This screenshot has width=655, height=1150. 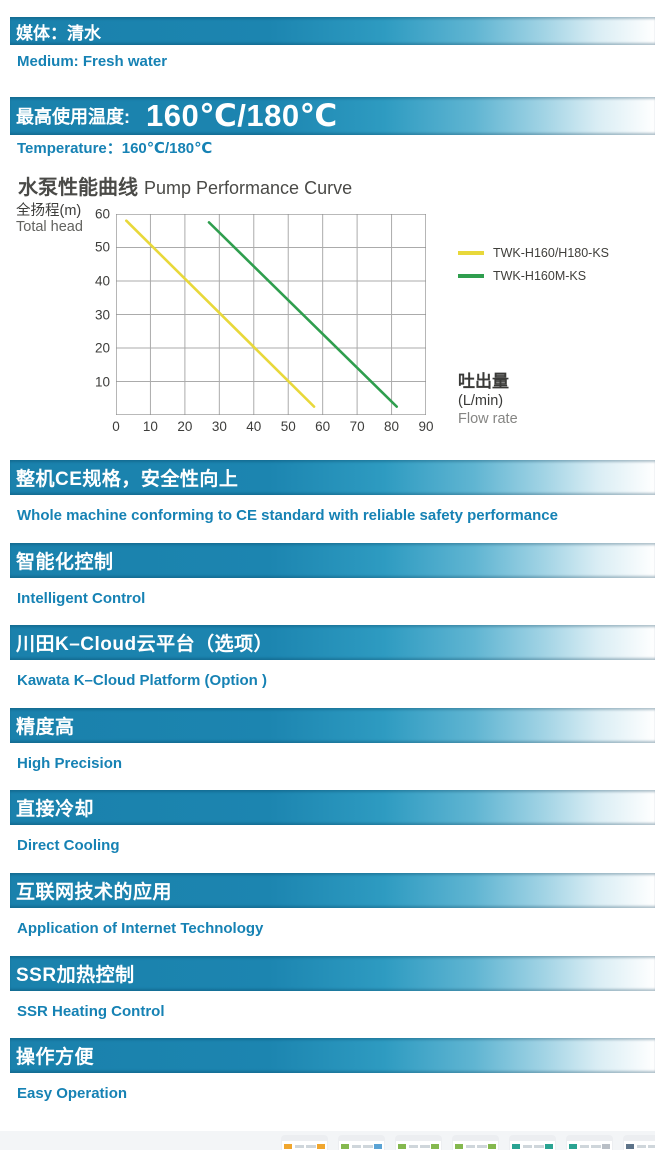 I want to click on y-tick-label: 20, so click(x=102, y=348).